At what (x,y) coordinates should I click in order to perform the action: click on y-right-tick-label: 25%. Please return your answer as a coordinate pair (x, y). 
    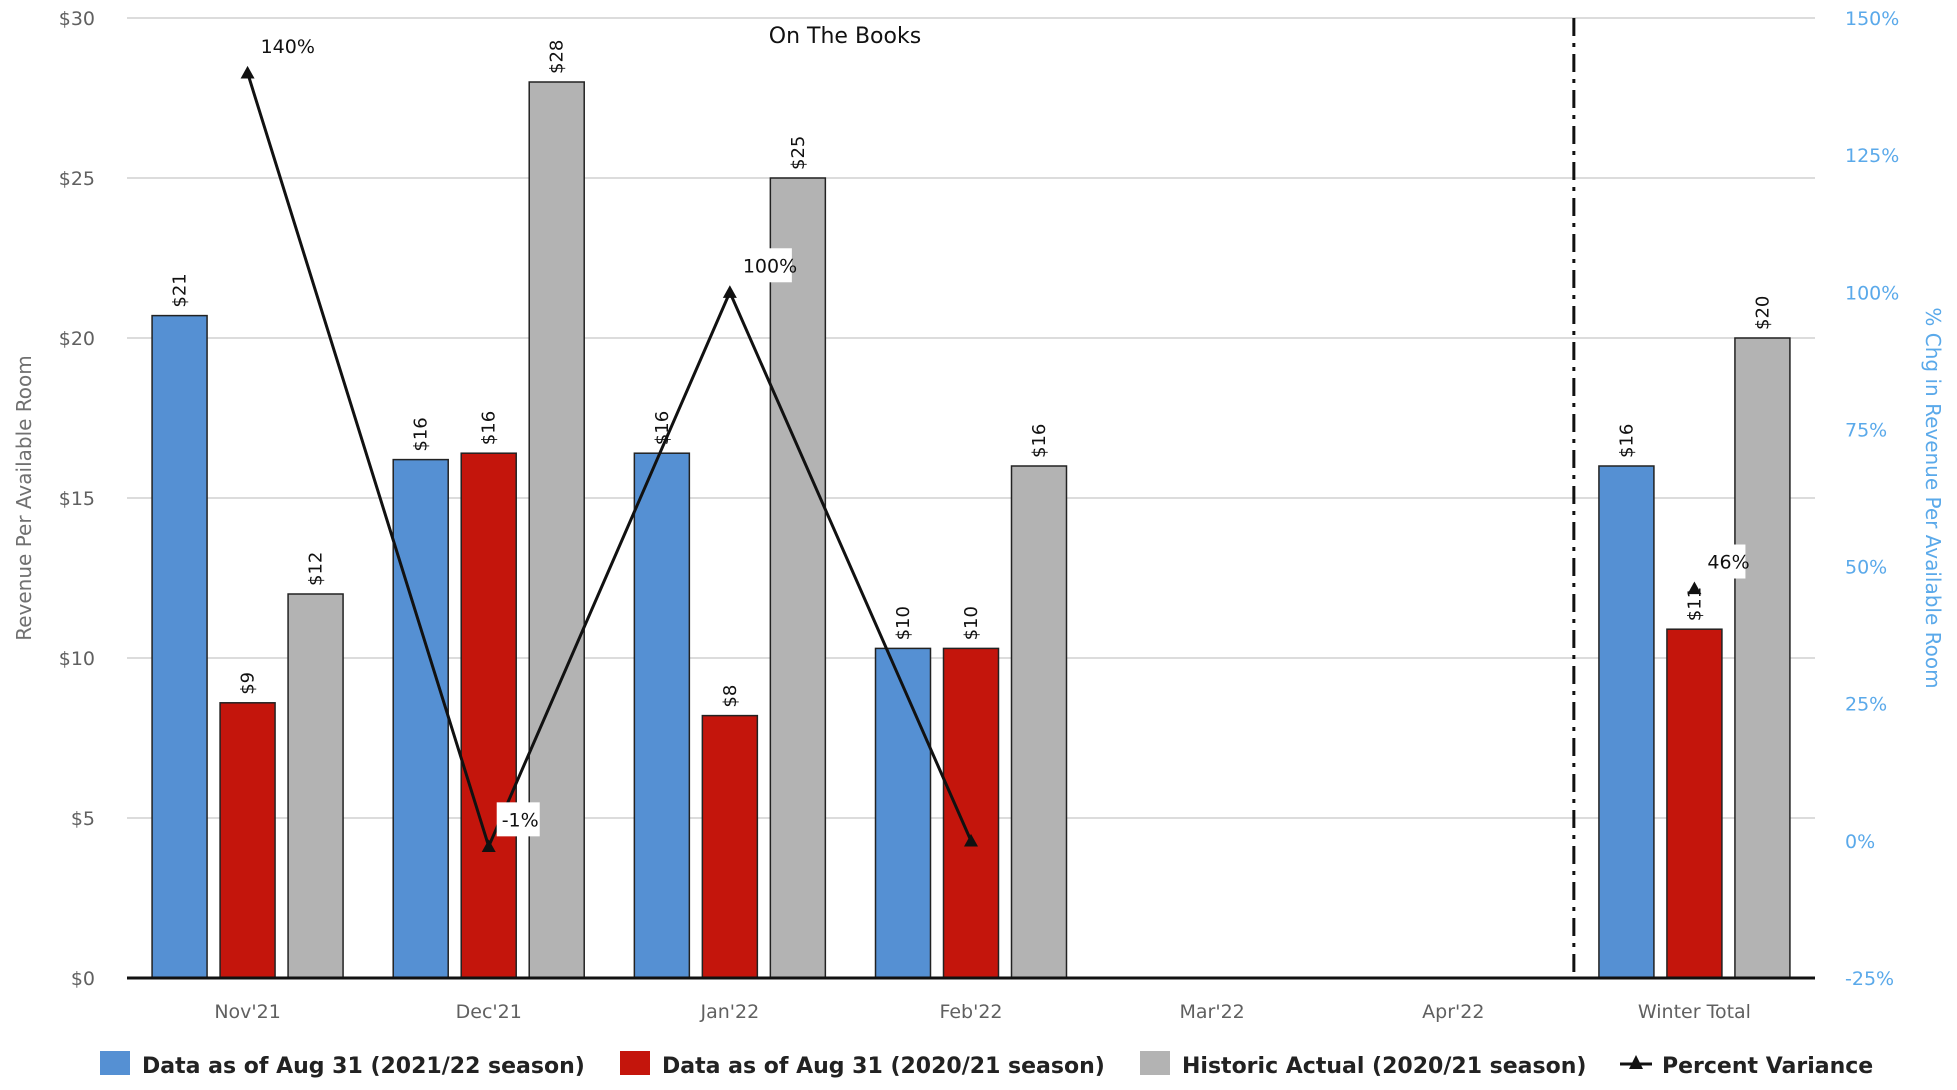
    Looking at the image, I should click on (1866, 705).